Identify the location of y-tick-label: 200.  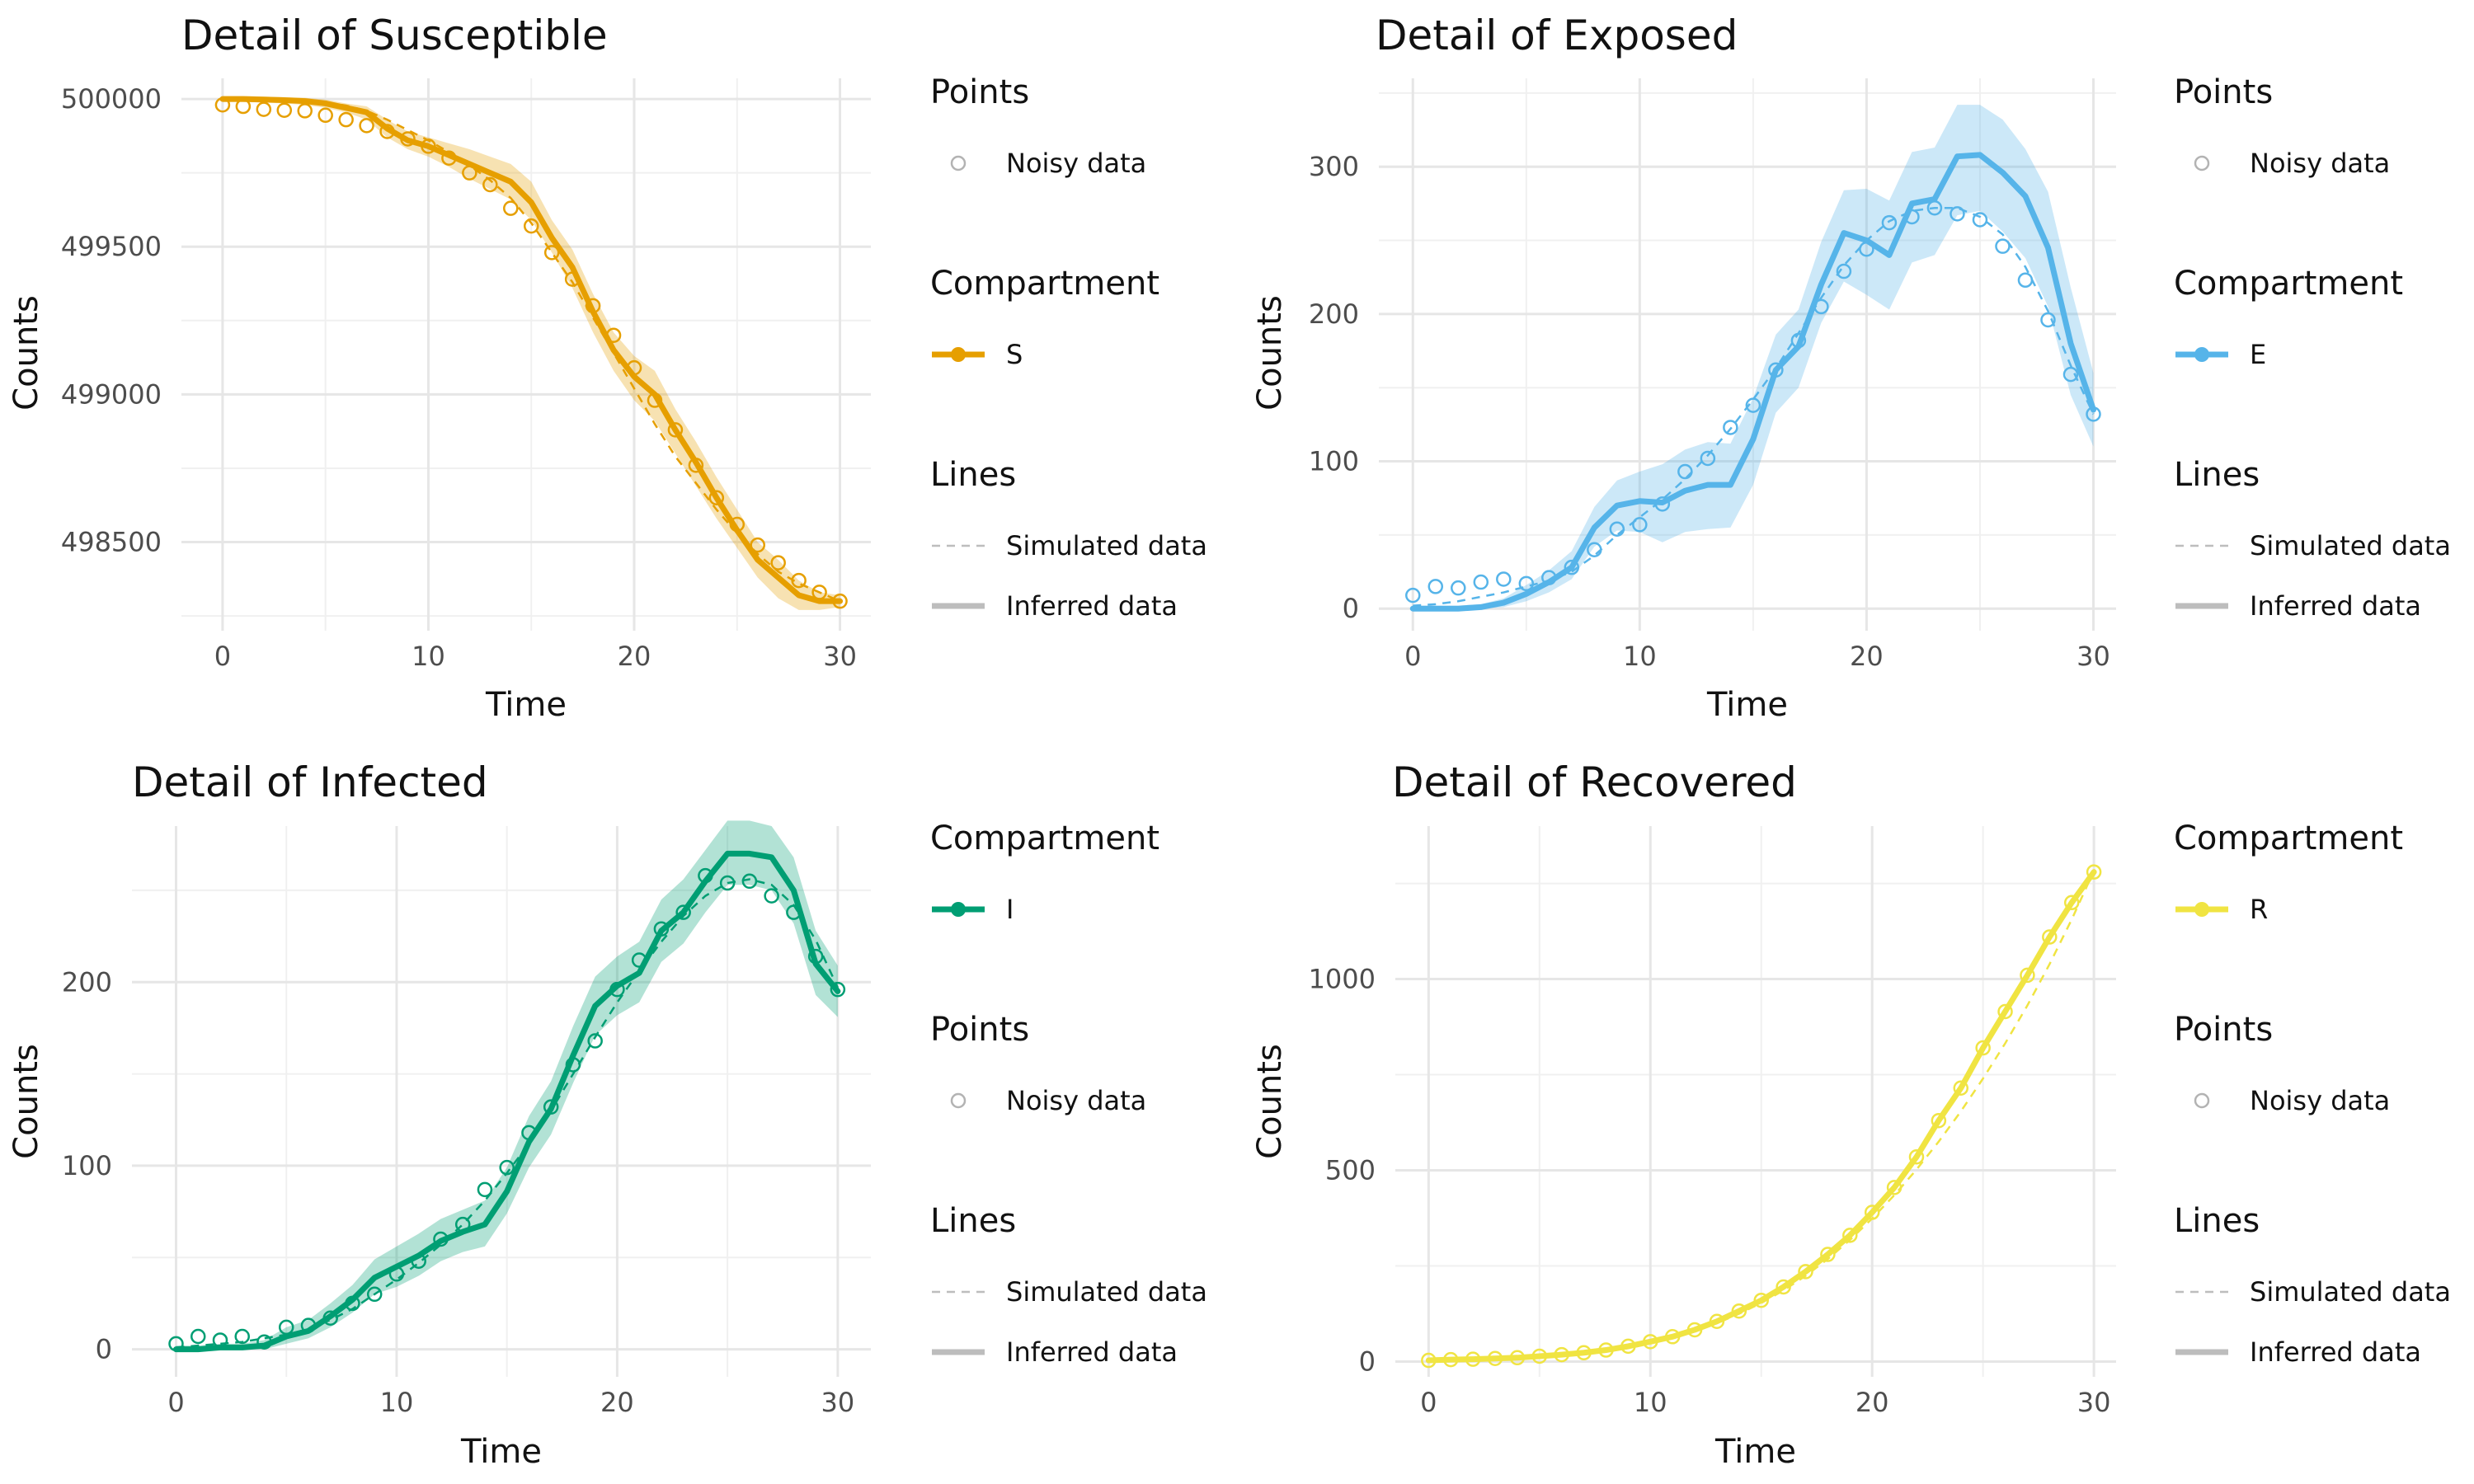
(1334, 314).